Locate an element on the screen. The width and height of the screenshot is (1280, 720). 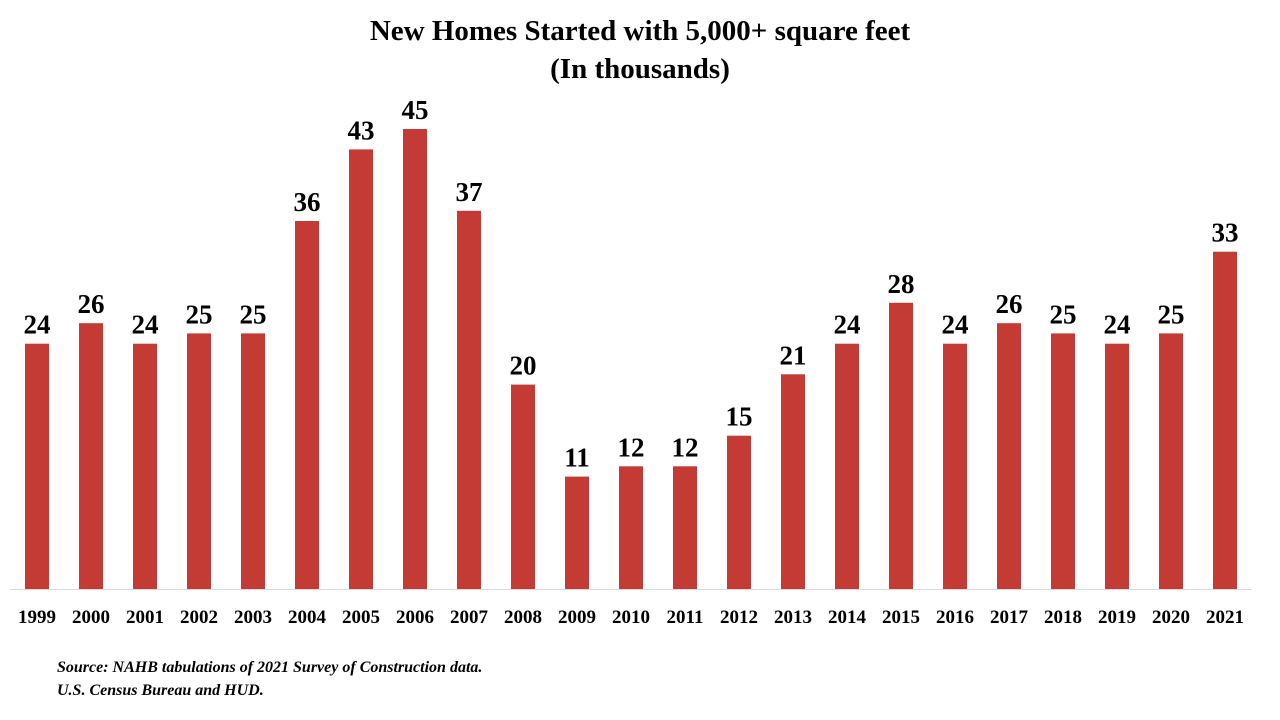
bar-2007 is located at coordinates (469, 400).